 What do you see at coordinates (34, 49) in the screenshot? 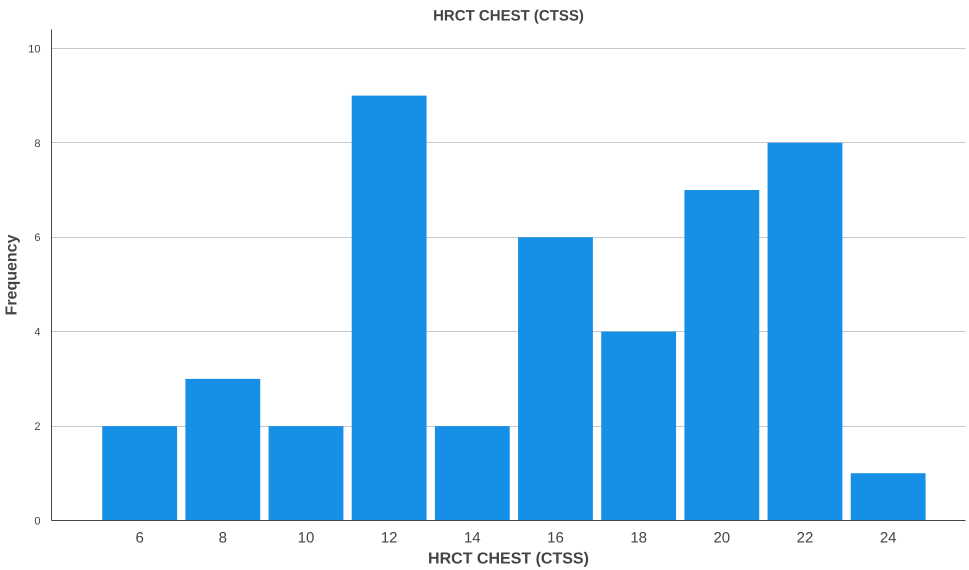
I see `y-tick-label: 10` at bounding box center [34, 49].